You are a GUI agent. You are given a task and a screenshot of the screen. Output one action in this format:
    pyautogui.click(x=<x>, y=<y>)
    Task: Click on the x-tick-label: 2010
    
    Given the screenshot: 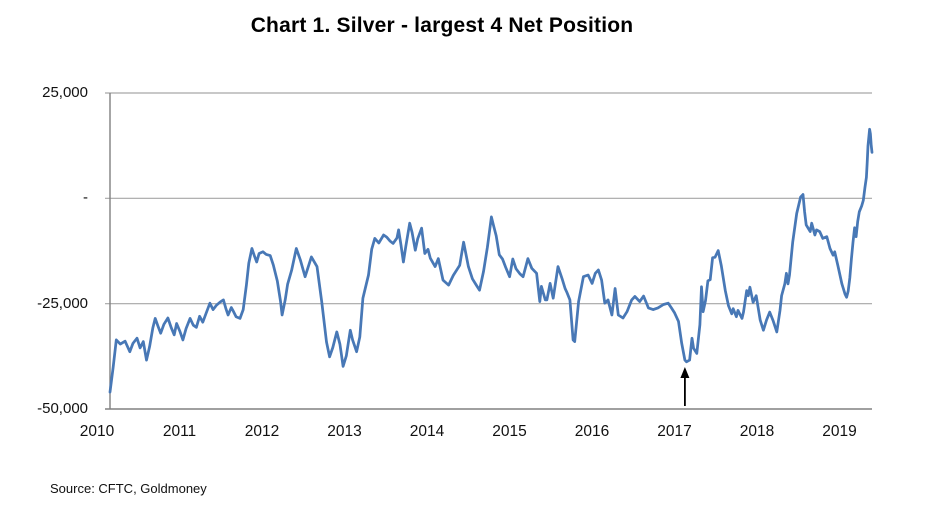 What is the action you would take?
    pyautogui.click(x=97, y=431)
    